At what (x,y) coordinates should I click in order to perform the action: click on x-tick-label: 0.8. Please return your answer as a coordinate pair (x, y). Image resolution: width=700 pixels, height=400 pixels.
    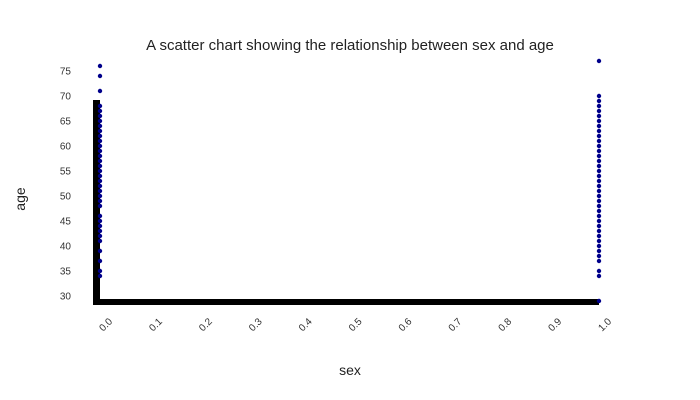
    Looking at the image, I should click on (506, 325).